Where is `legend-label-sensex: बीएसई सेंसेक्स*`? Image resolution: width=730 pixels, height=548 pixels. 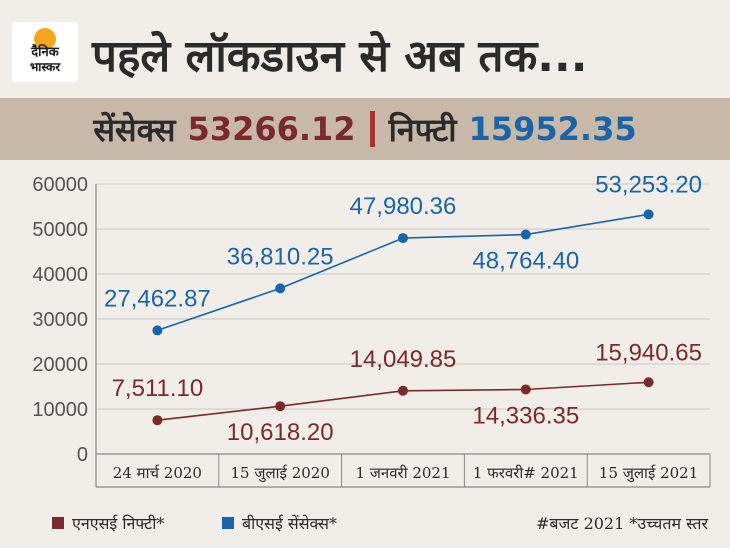 legend-label-sensex: बीएसई सेंसेक्स* is located at coordinates (289, 523).